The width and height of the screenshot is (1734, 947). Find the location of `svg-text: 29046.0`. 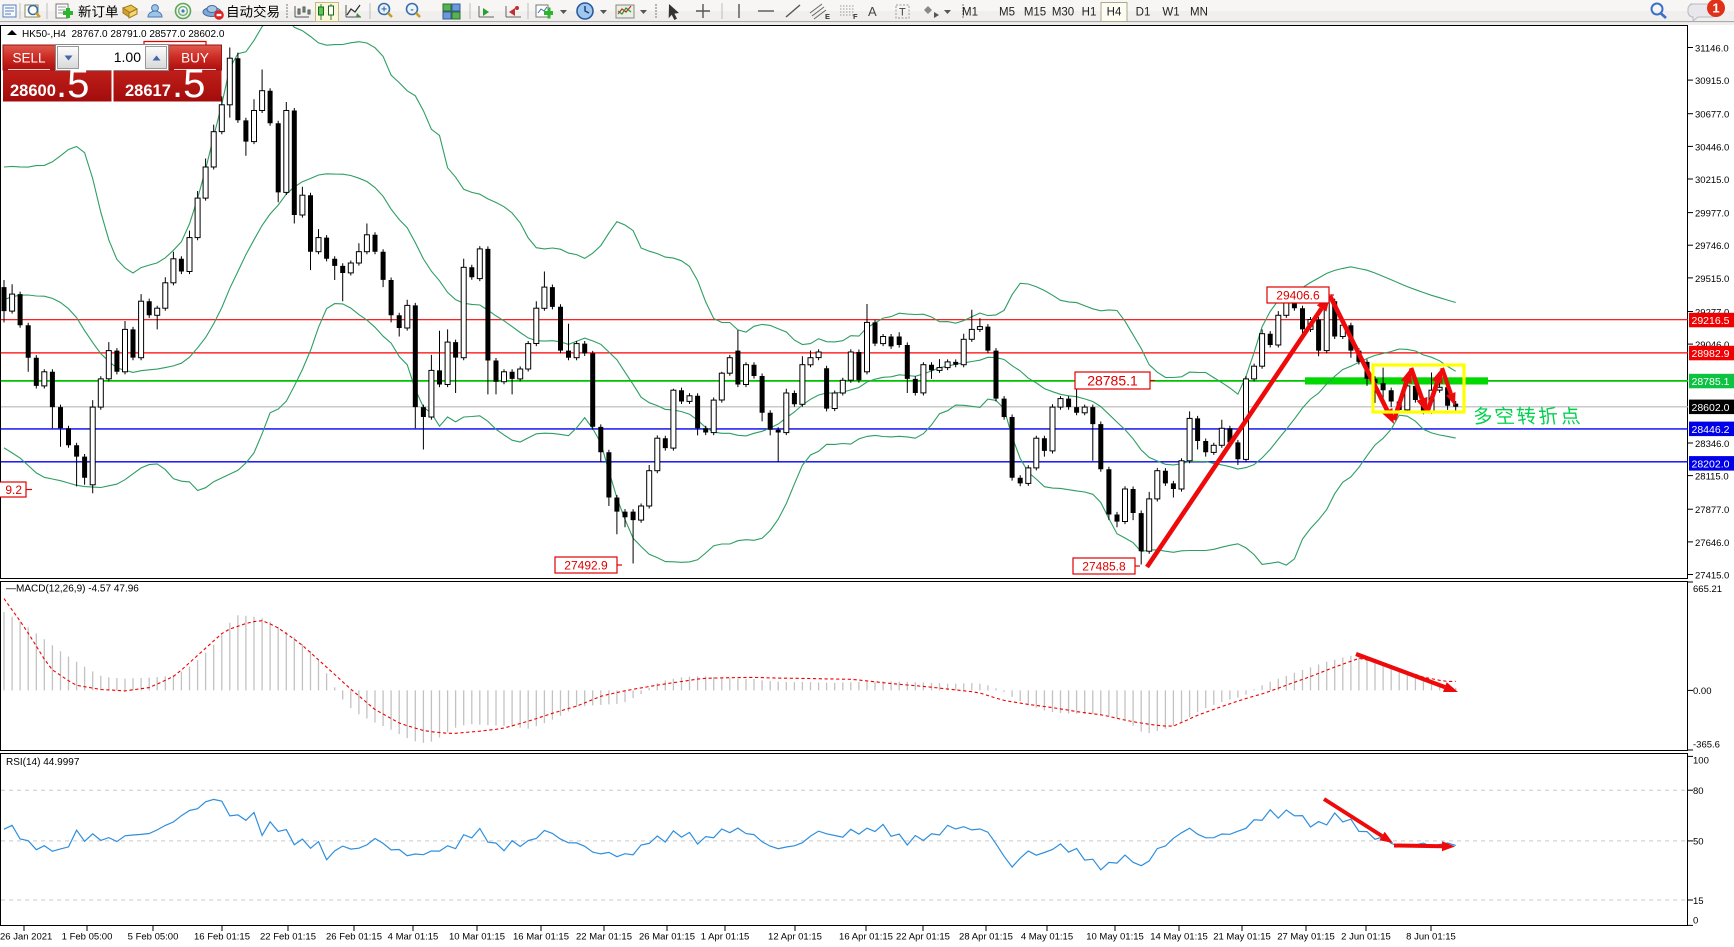

svg-text: 29046.0 is located at coordinates (1712, 345).